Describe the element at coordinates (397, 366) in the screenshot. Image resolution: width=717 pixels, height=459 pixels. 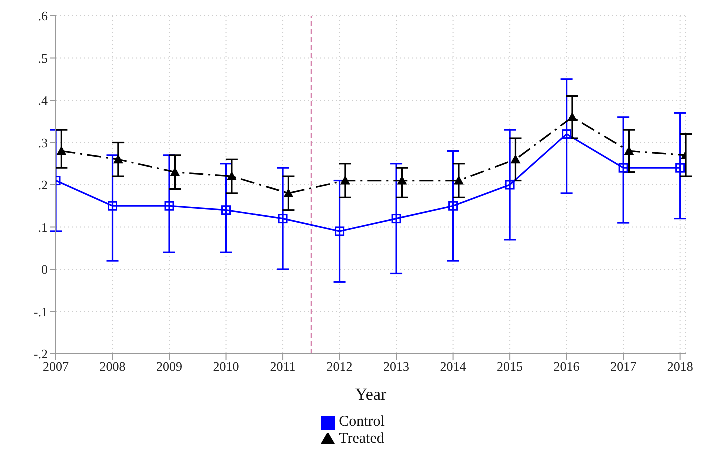
I see `x-tick-label: 2013` at that location.